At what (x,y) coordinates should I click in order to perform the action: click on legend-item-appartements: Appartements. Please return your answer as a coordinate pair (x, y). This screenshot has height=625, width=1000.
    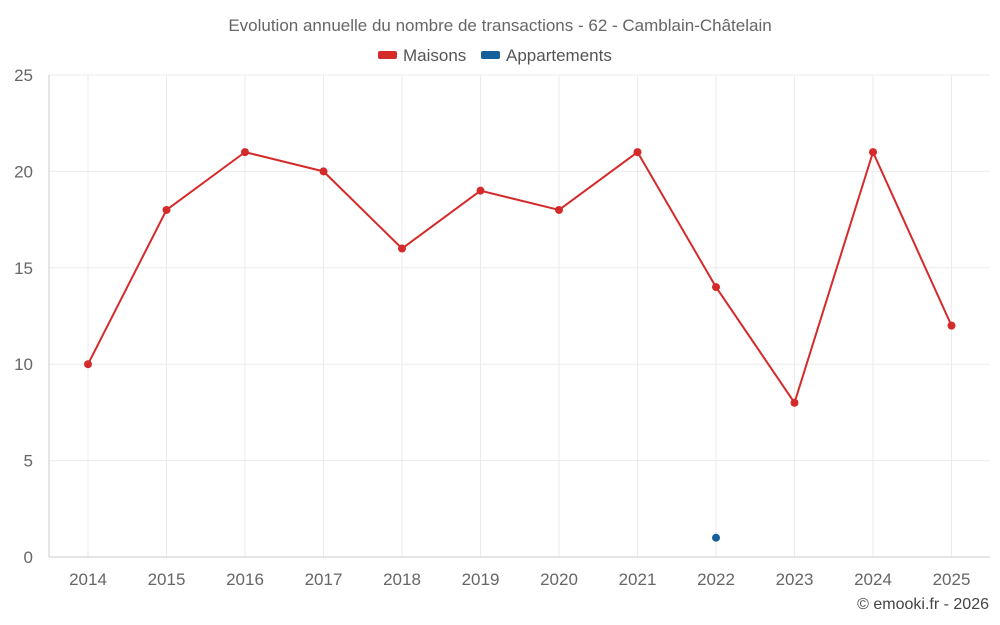
    Looking at the image, I should click on (546, 55).